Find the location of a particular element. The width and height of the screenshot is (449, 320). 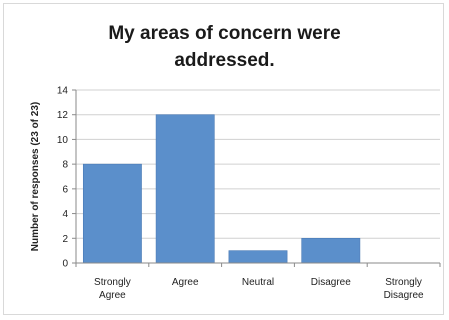

y-tick-label: 6 is located at coordinates (65, 189).